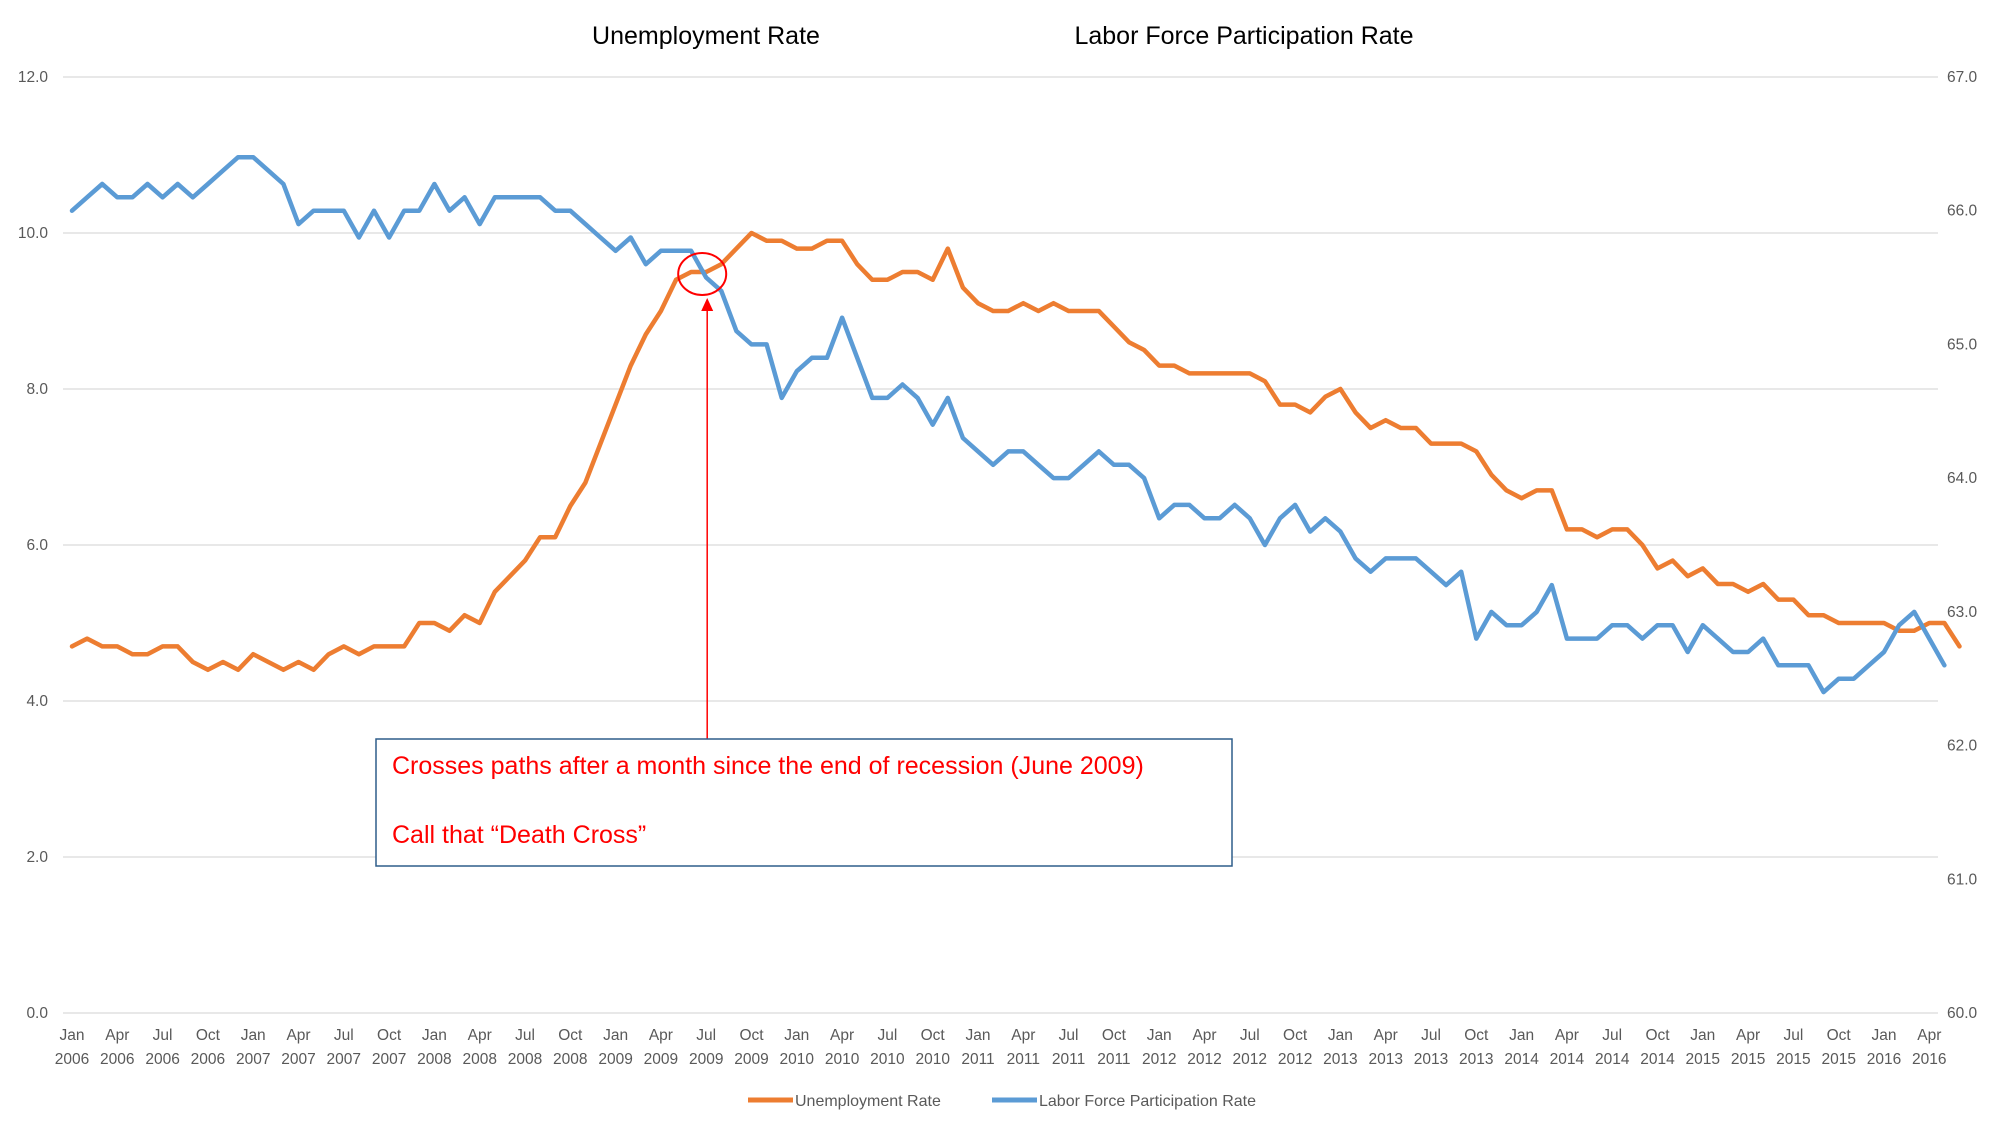  I want to click on right-tick-label: 67.0, so click(1962, 77).